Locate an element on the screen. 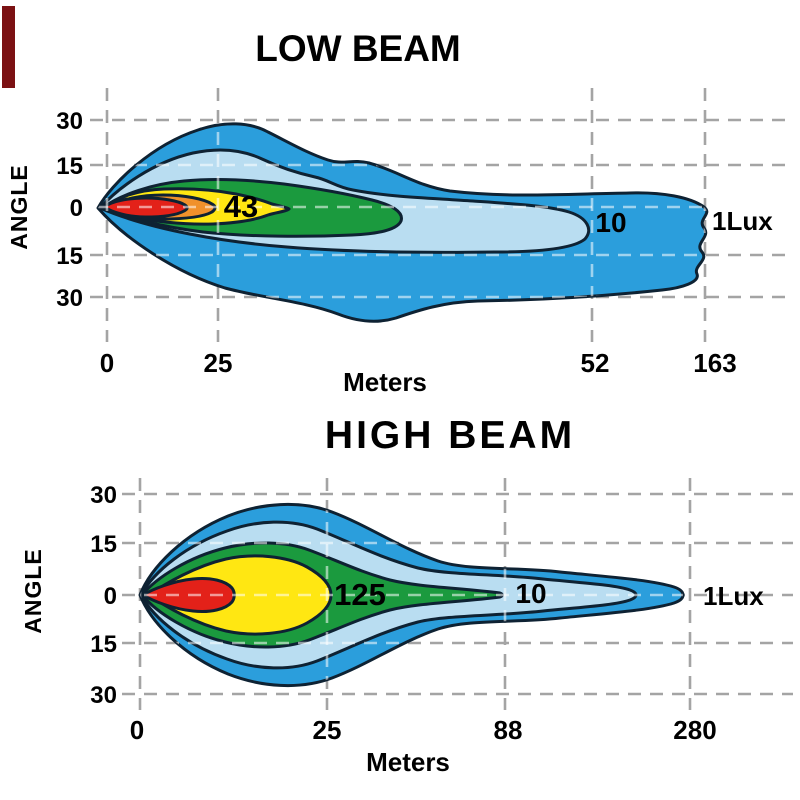 The image size is (800, 800). high-beam-ytick-15-up: 15 is located at coordinates (103, 544).